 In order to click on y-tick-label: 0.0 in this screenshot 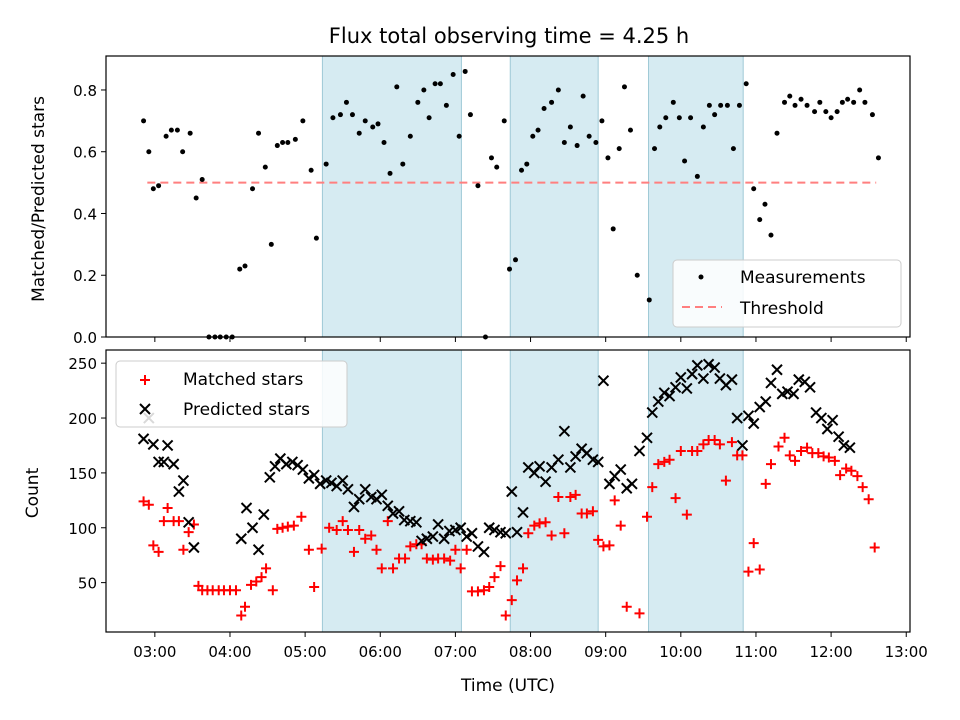, I will do `click(85, 338)`.